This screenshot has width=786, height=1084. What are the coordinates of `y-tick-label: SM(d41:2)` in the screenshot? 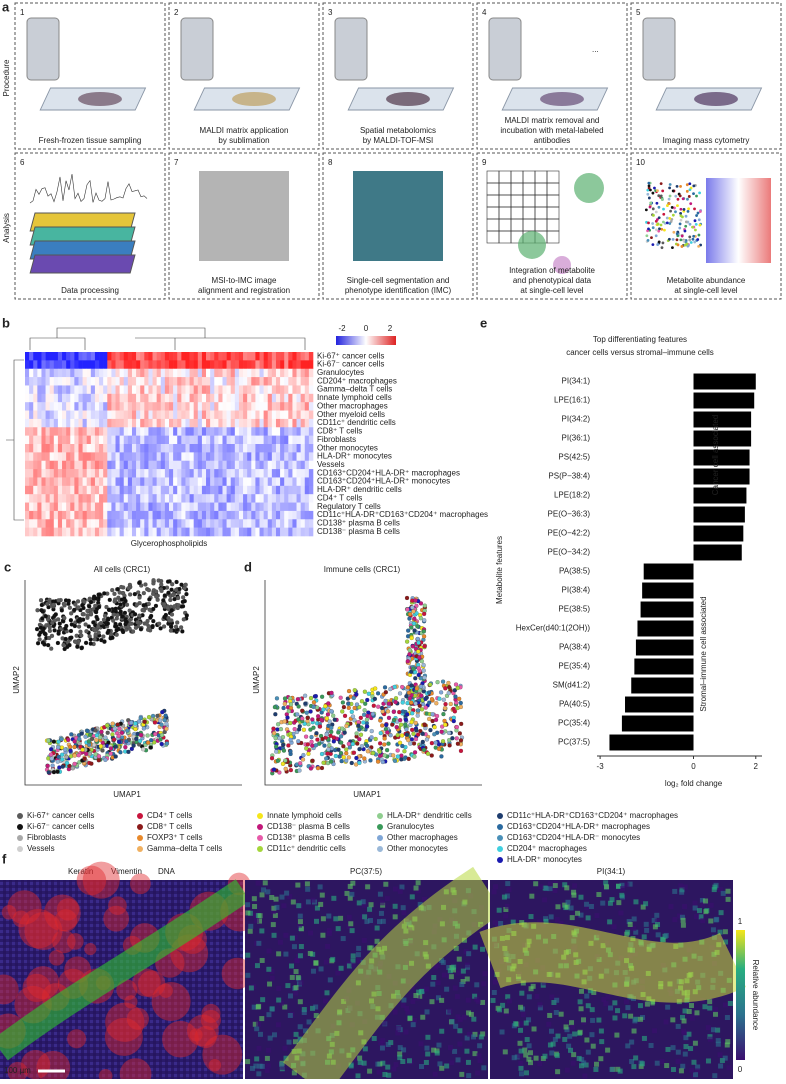 It's located at (572, 685).